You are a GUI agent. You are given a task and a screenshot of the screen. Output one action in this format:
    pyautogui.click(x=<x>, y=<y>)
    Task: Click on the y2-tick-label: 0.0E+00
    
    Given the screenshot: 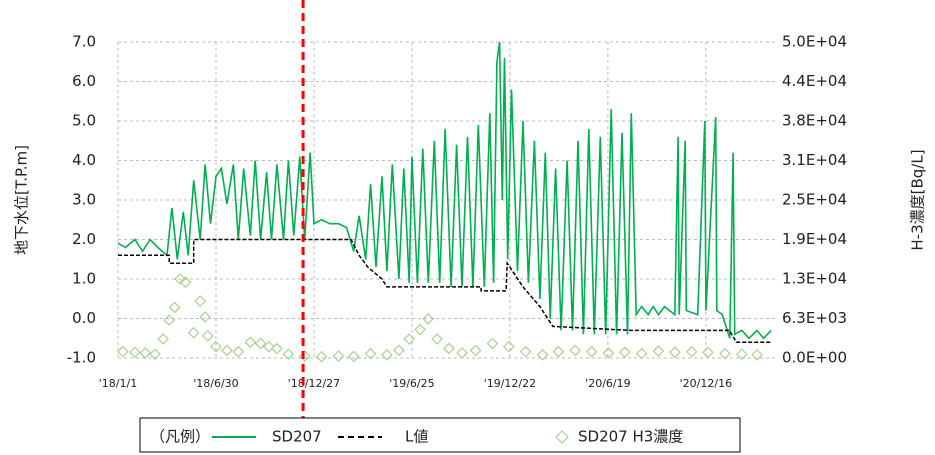 What is the action you would take?
    pyautogui.click(x=814, y=358)
    